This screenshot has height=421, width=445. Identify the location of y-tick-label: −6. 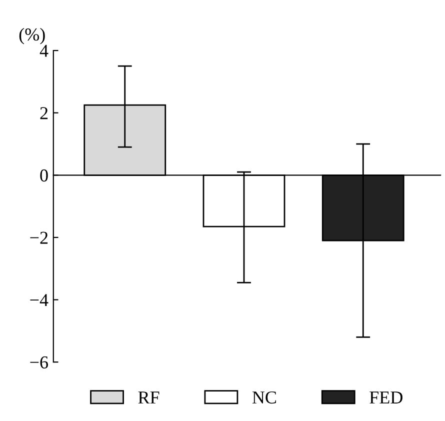
(39, 362).